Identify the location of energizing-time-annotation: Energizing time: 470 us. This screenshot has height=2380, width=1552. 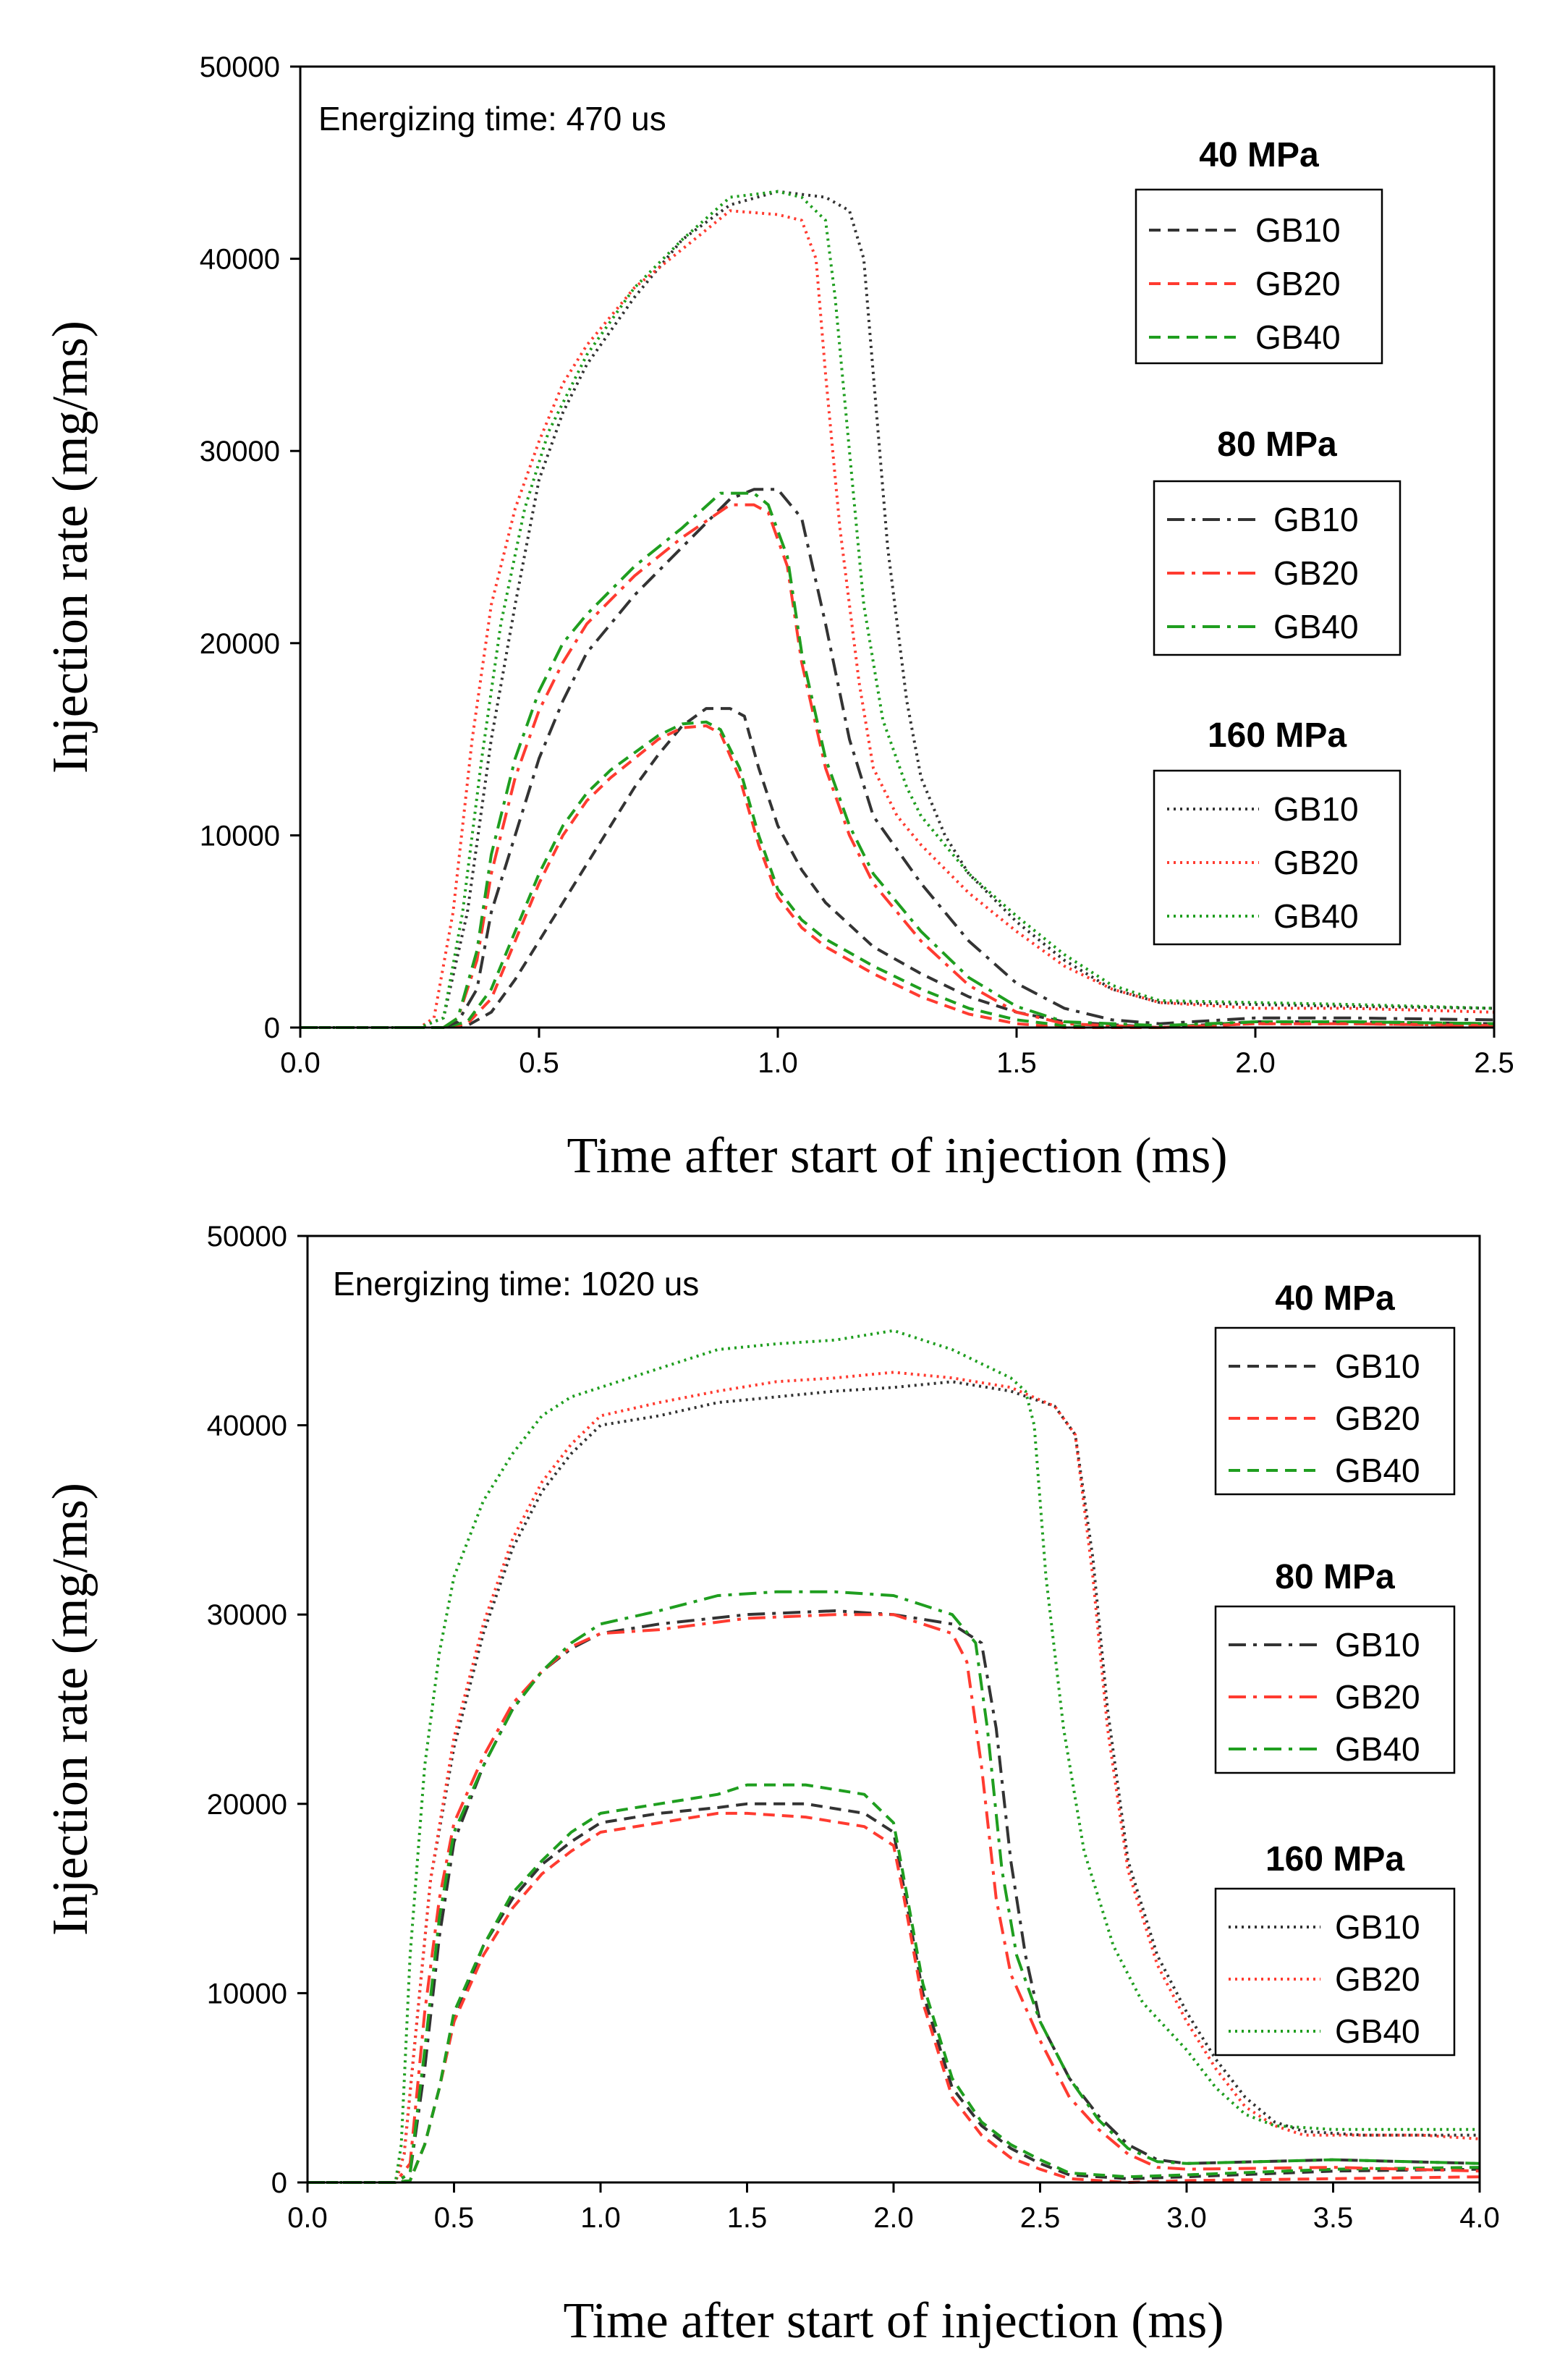
(492, 119).